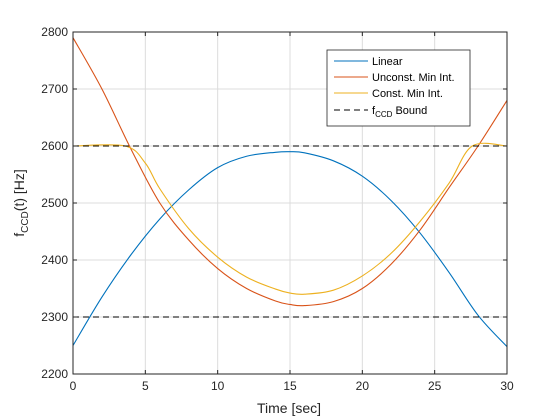 The image size is (560, 420). Describe the element at coordinates (435, 386) in the screenshot. I see `x-tick-label: 25` at that location.